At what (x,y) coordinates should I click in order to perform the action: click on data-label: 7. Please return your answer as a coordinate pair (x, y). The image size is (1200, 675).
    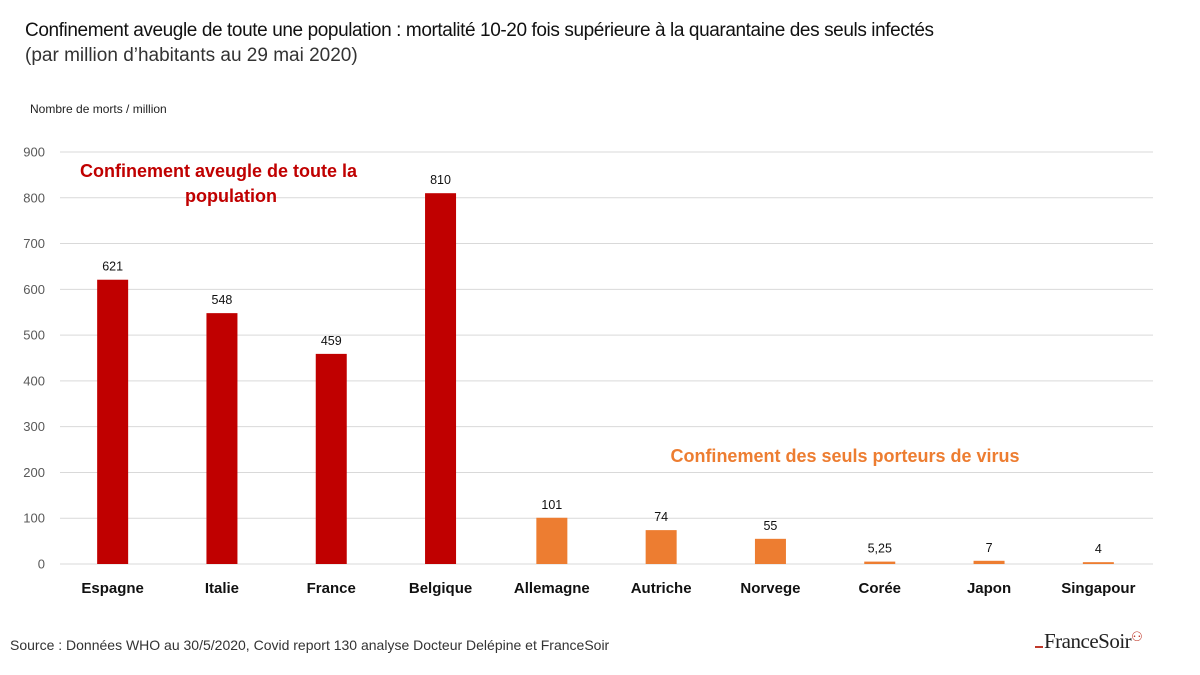
    Looking at the image, I should click on (989, 548).